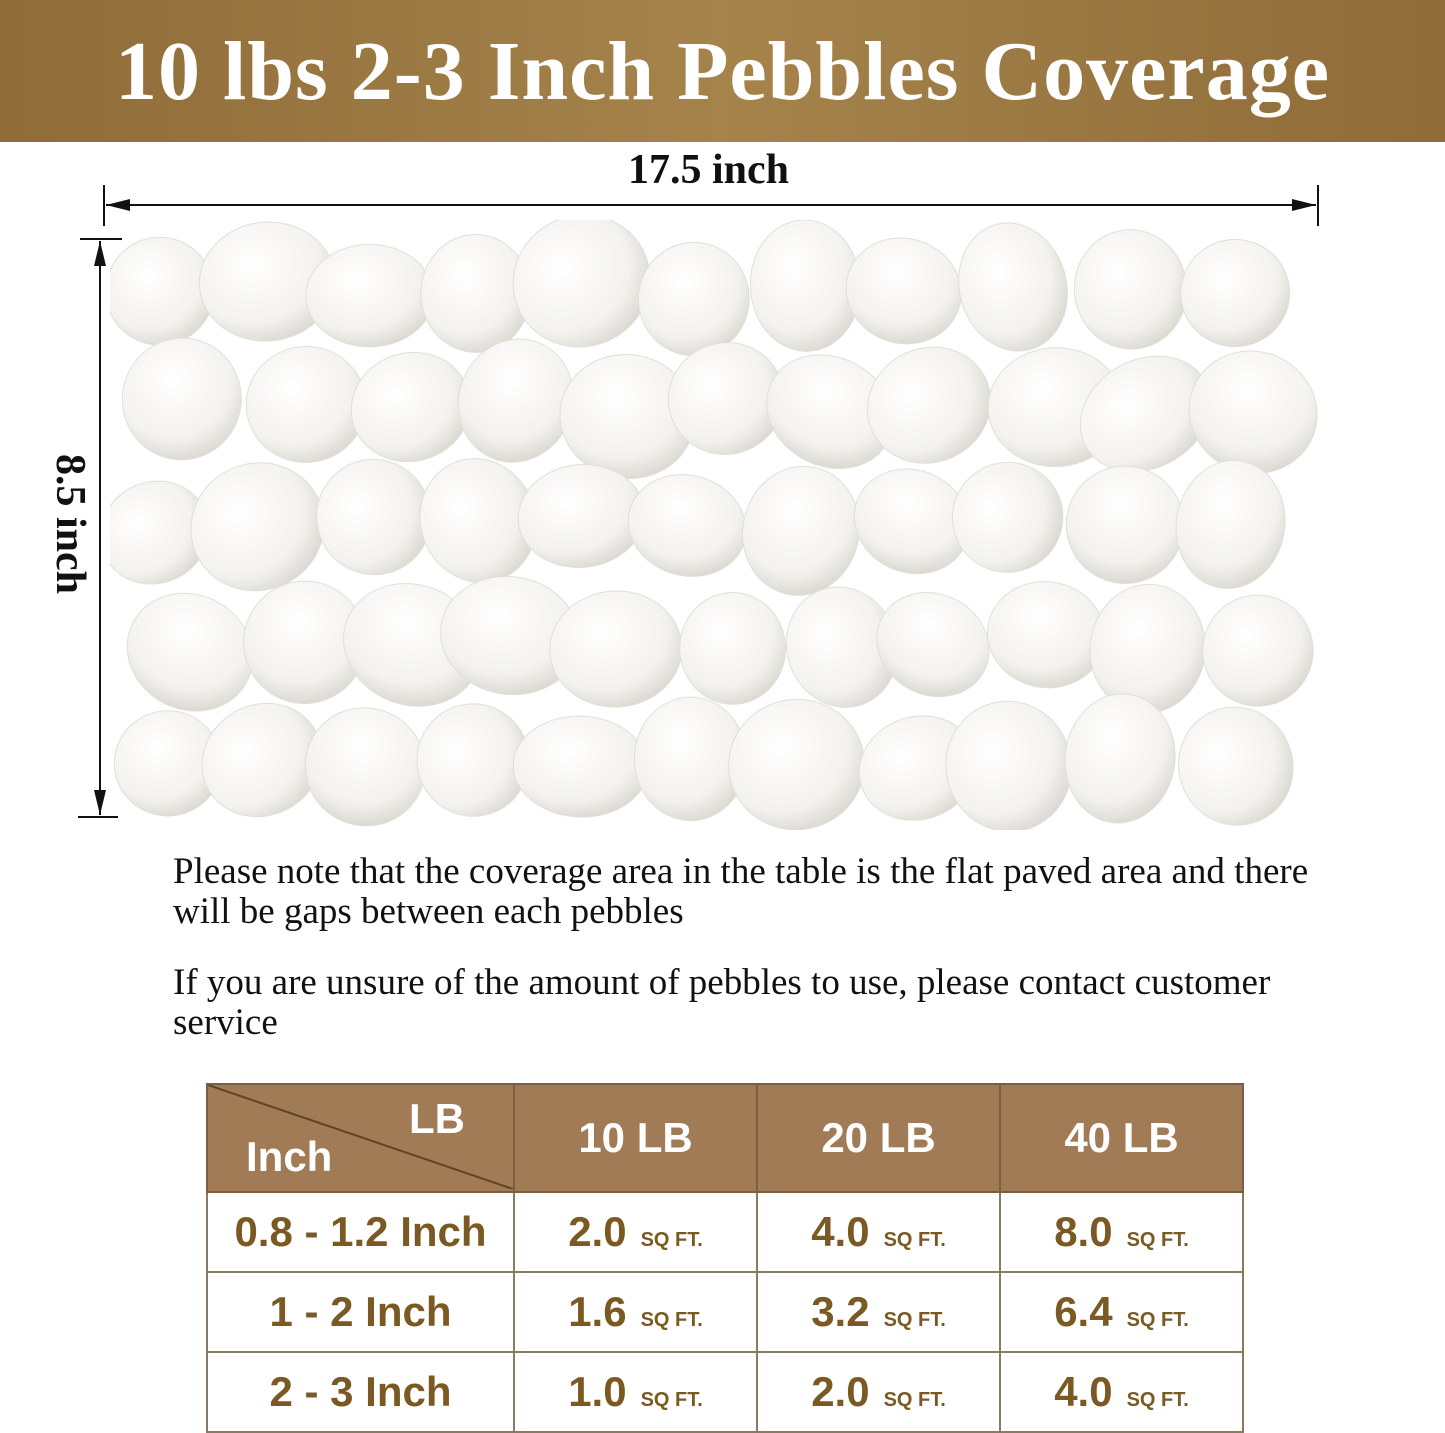 Image resolution: width=1445 pixels, height=1433 pixels. What do you see at coordinates (878, 1138) in the screenshot?
I see `column-header: 20 LB` at bounding box center [878, 1138].